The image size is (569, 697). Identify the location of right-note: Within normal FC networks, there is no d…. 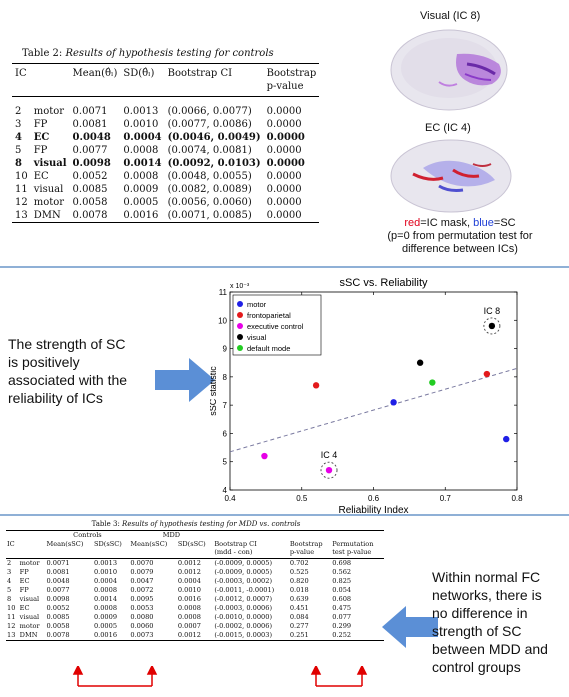
(490, 622).